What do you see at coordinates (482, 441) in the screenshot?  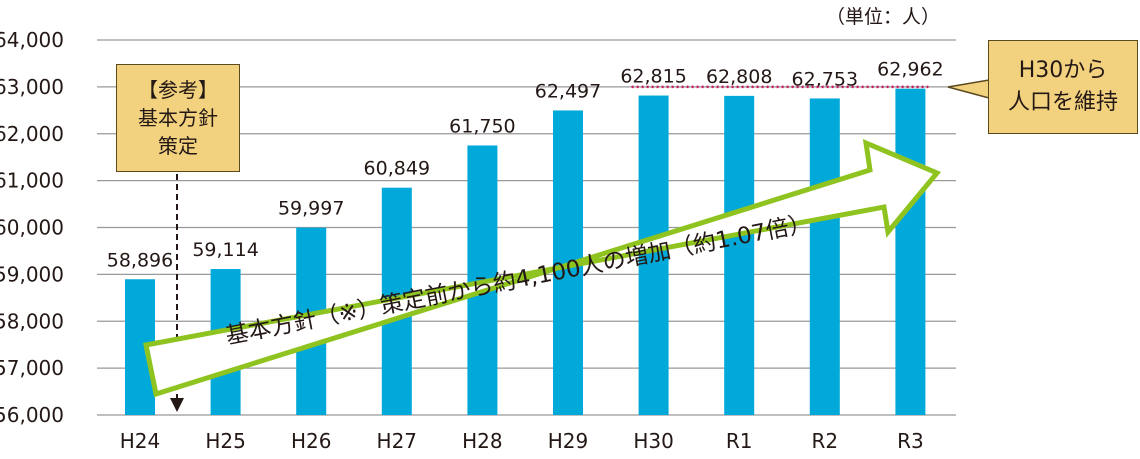 I see `x-tick-label: H28` at bounding box center [482, 441].